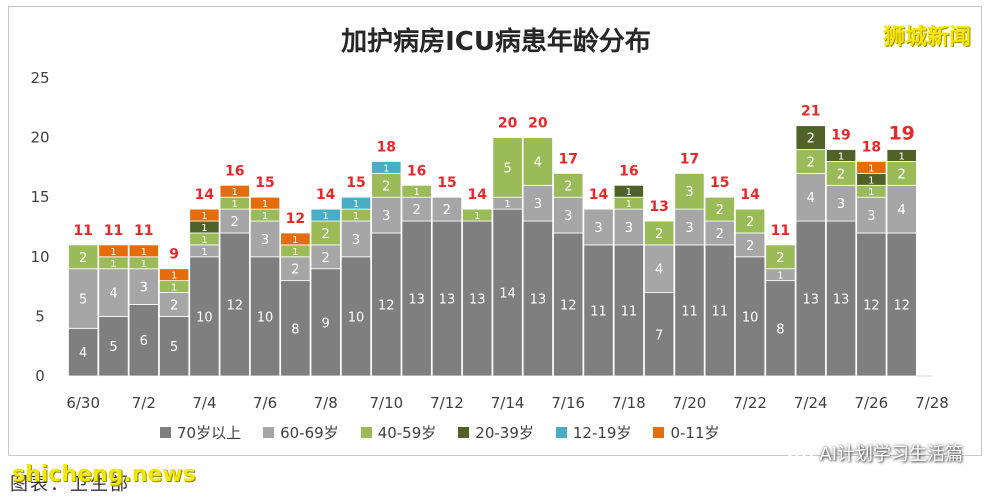  I want to click on legend-label: 40-59岁, so click(407, 432).